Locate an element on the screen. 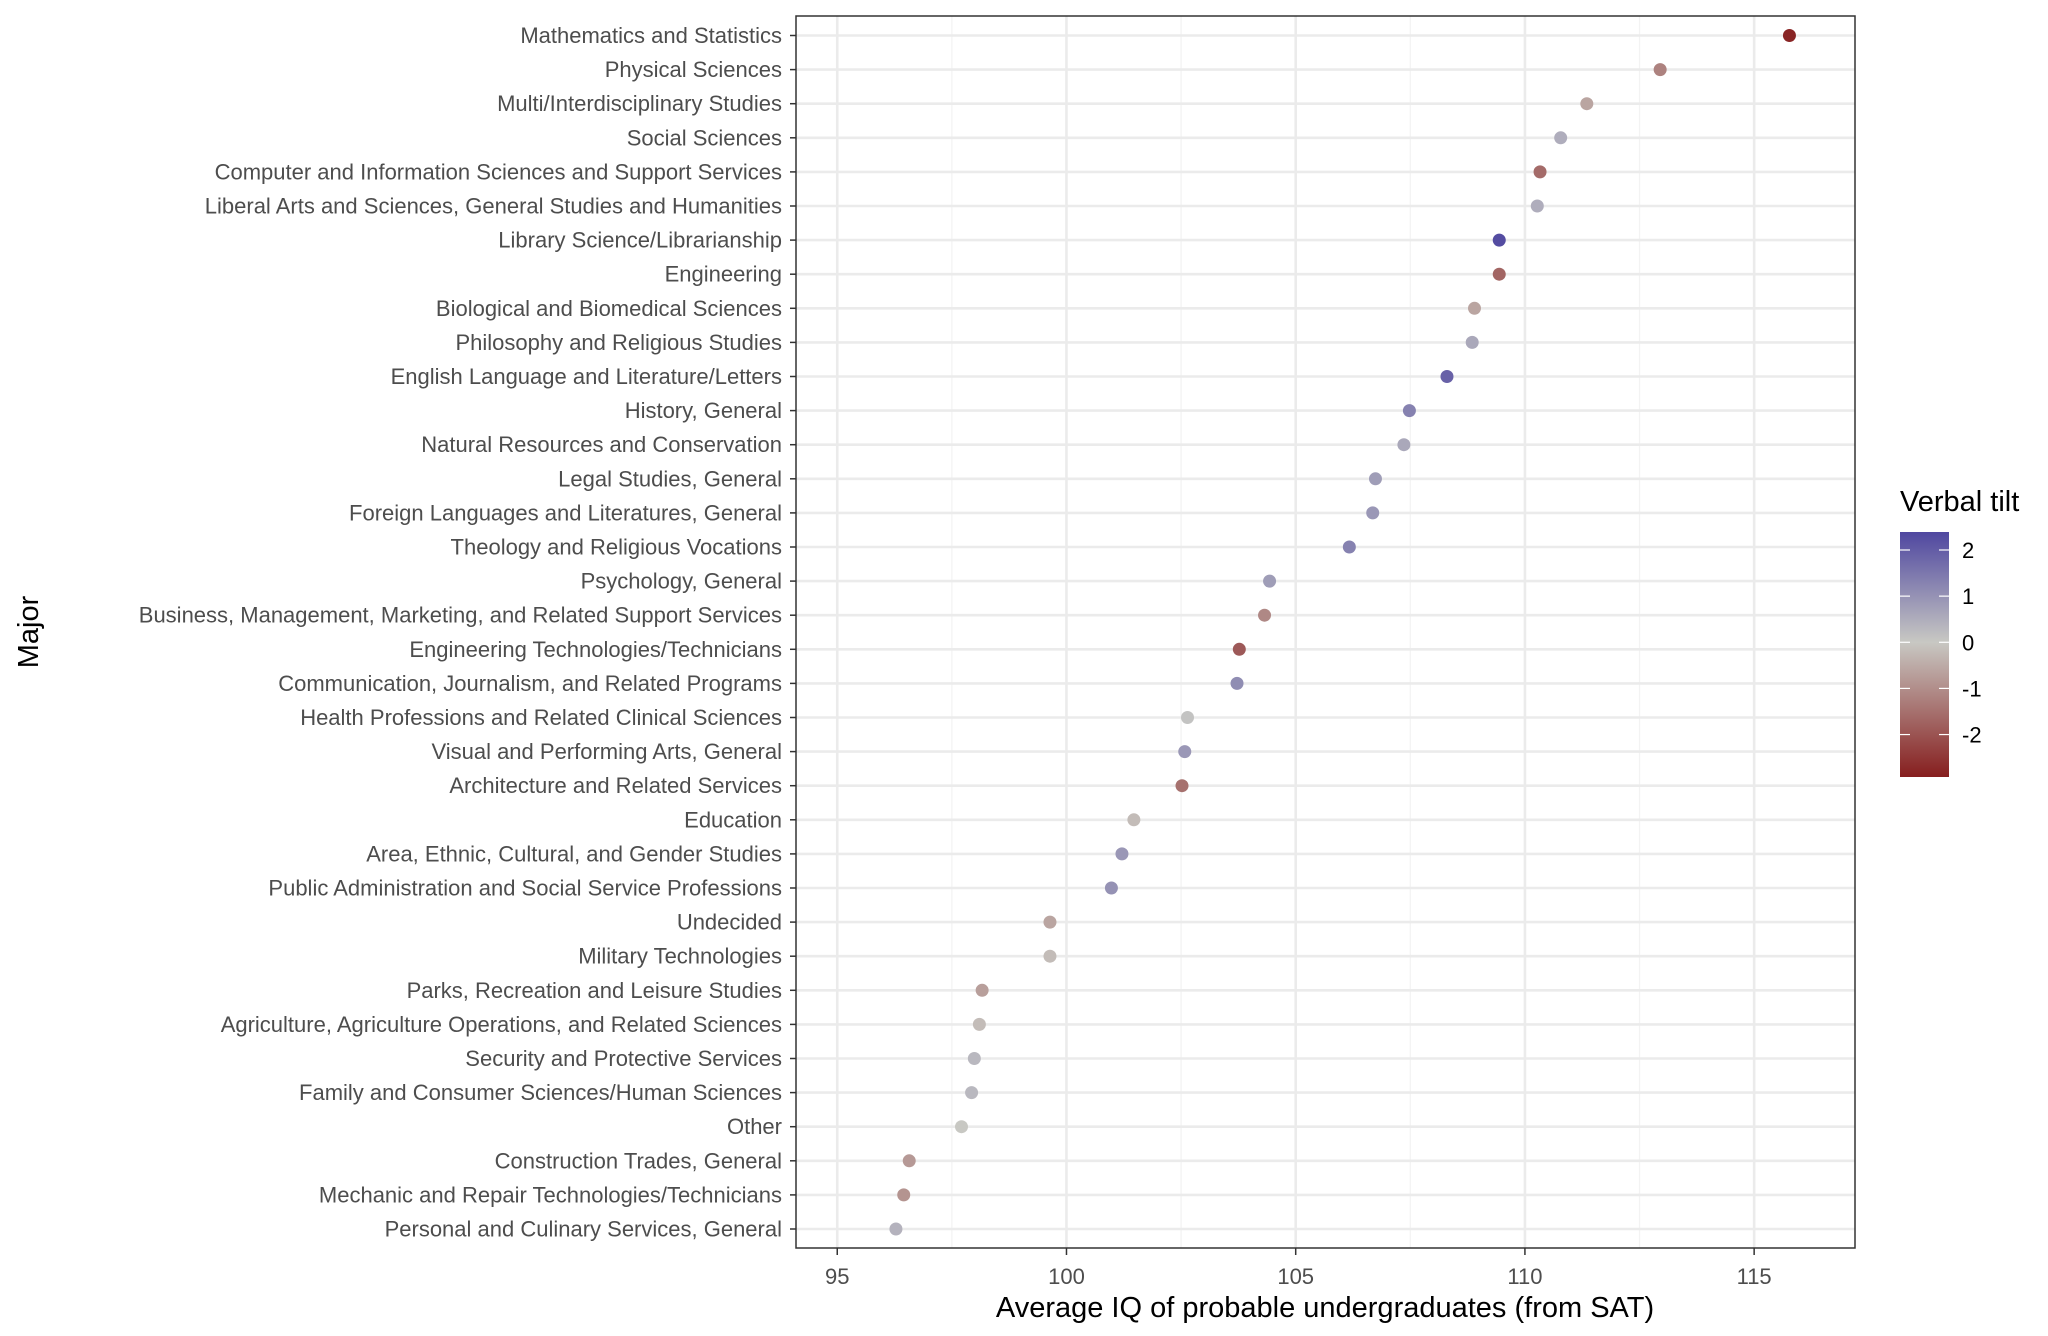  y-tick-label: Architecture and Related Services is located at coordinates (615, 785).